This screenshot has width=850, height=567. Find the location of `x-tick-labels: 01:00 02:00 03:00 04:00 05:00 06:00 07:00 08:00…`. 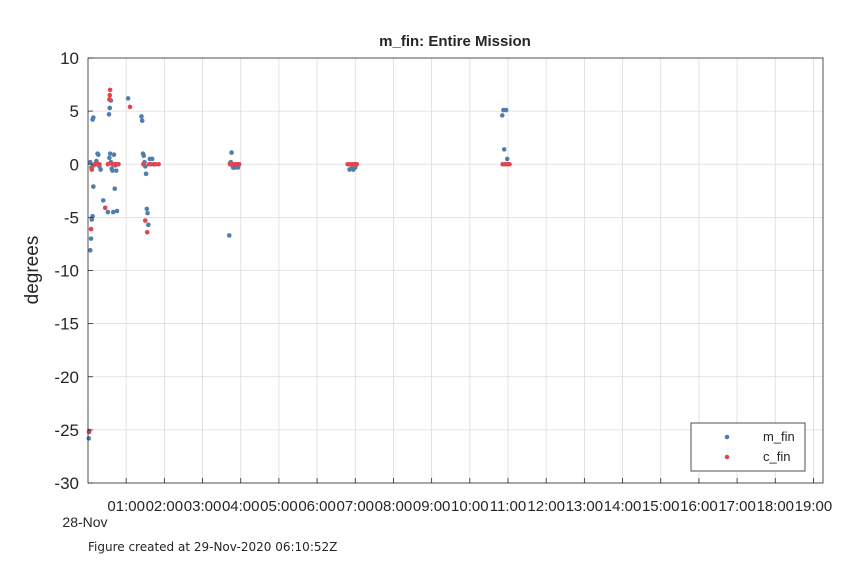

x-tick-labels: 01:00 02:00 03:00 04:00 05:00 06:00 07:00 08:00… is located at coordinates (469, 506).